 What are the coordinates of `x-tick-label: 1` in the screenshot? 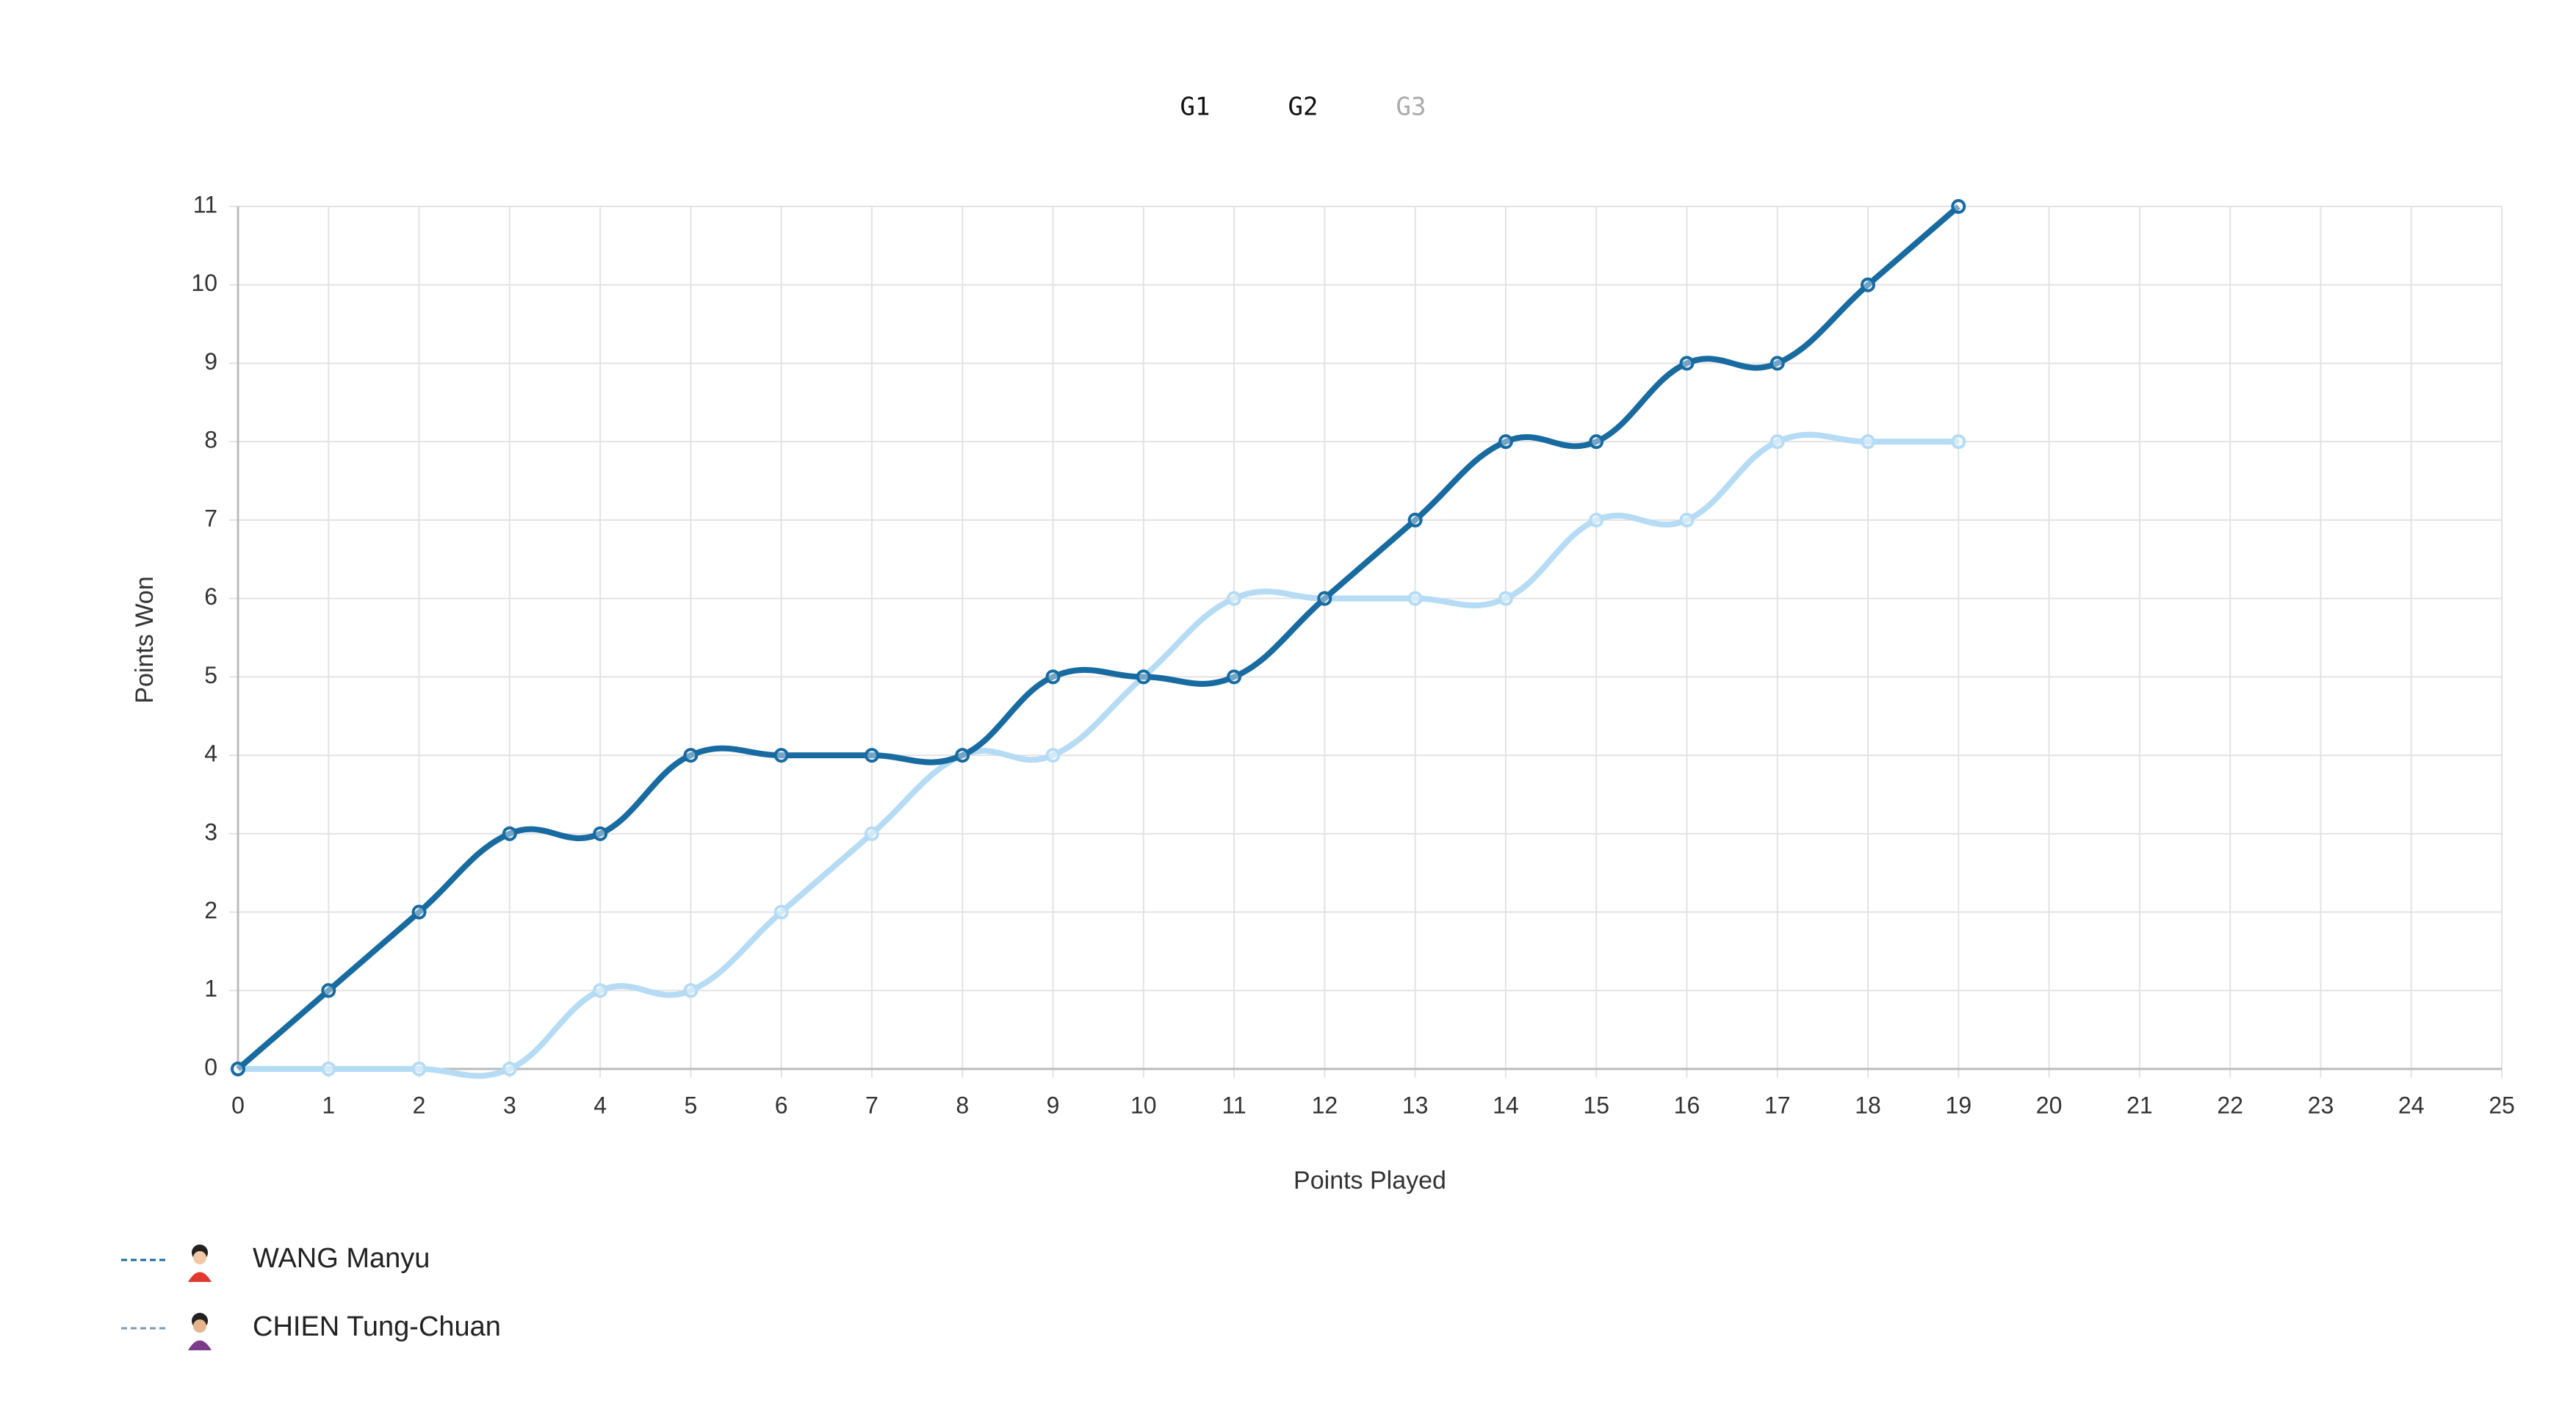 It's located at (328, 1105).